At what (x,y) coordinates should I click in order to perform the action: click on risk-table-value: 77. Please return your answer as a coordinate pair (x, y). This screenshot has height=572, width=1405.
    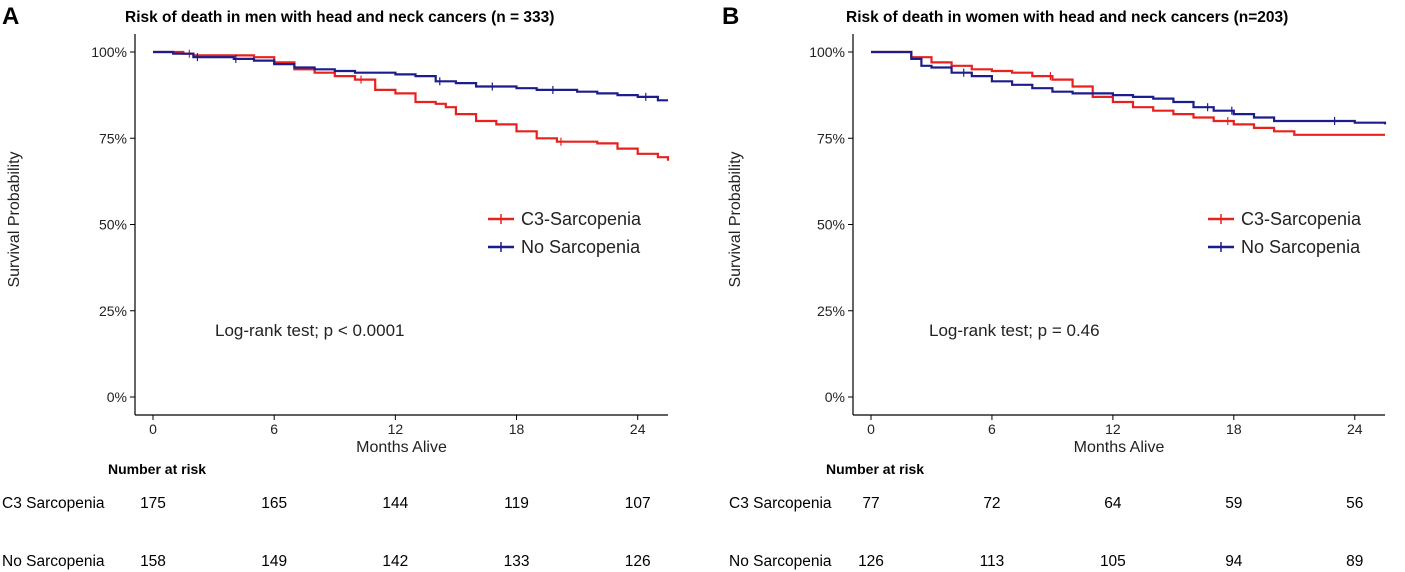
    Looking at the image, I should click on (870, 503).